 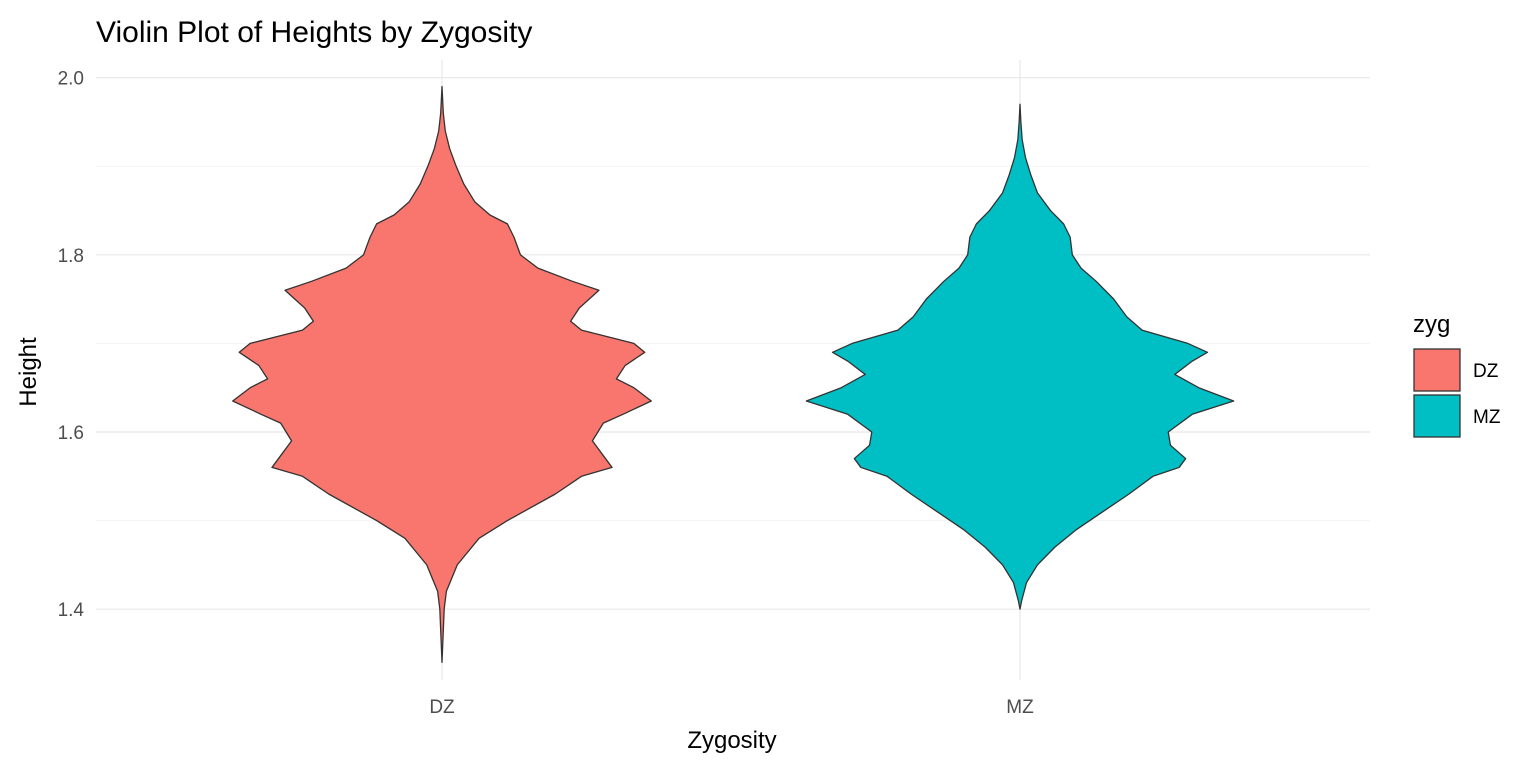 What do you see at coordinates (1437, 370) in the screenshot?
I see `legend-key-dz` at bounding box center [1437, 370].